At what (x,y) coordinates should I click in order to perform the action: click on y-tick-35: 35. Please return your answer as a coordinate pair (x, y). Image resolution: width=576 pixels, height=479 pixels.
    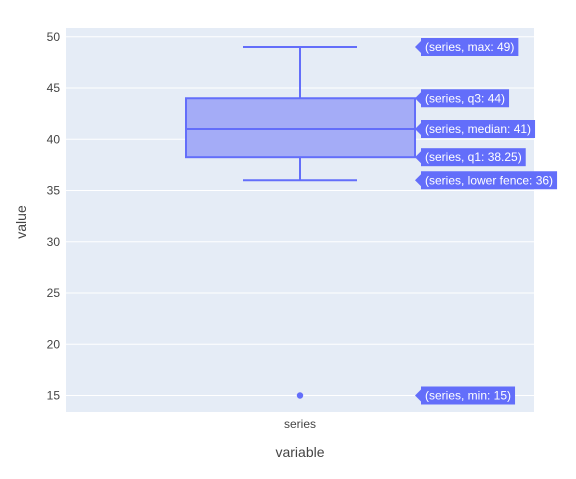
    Looking at the image, I should click on (54, 191).